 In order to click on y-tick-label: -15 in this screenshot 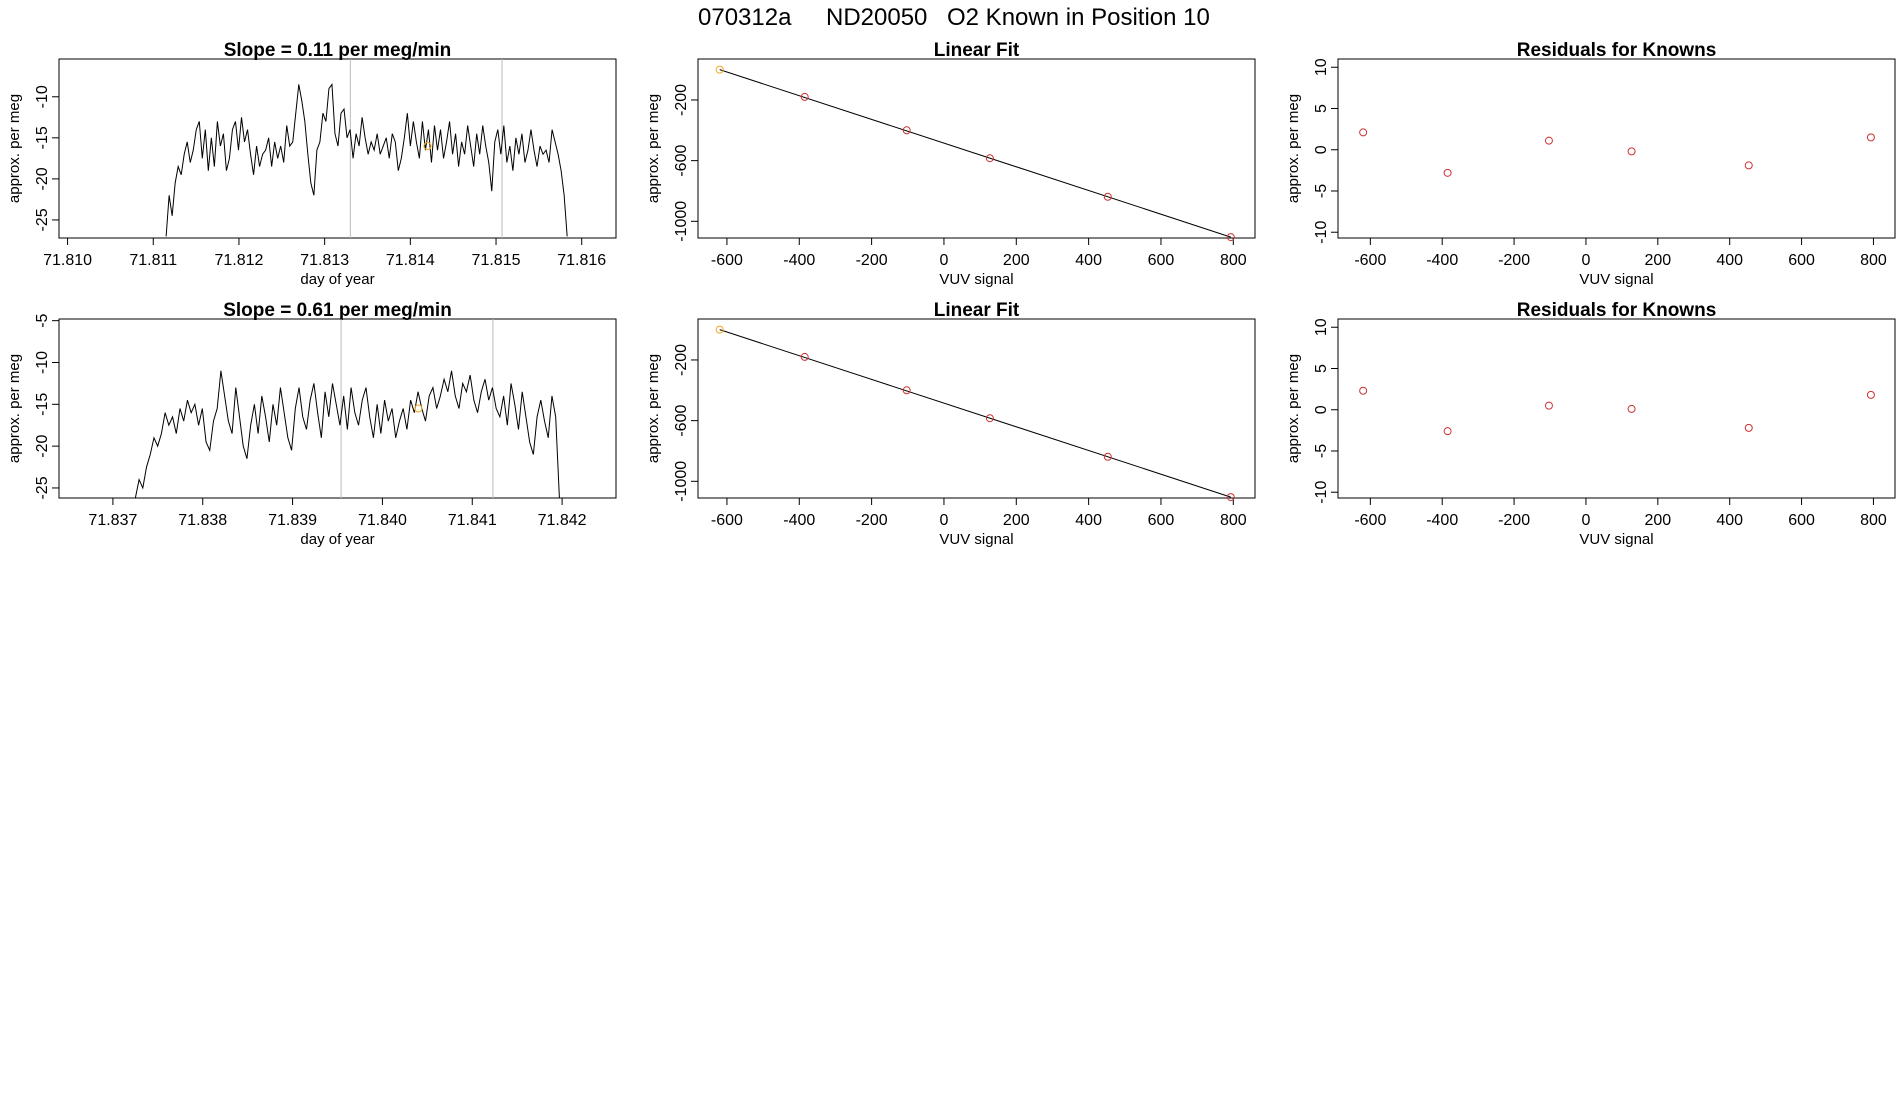, I will do `click(42, 137)`.